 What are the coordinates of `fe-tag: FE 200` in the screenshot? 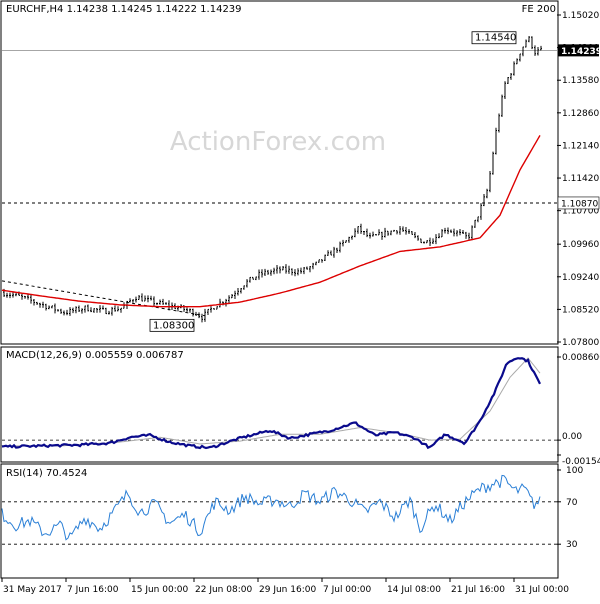 It's located at (539, 9).